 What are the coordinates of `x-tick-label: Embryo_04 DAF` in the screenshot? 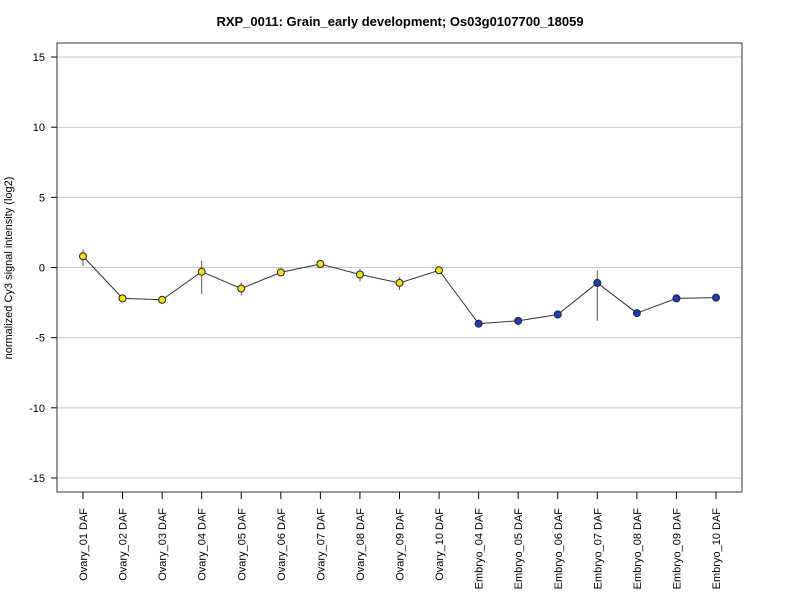 It's located at (480, 549).